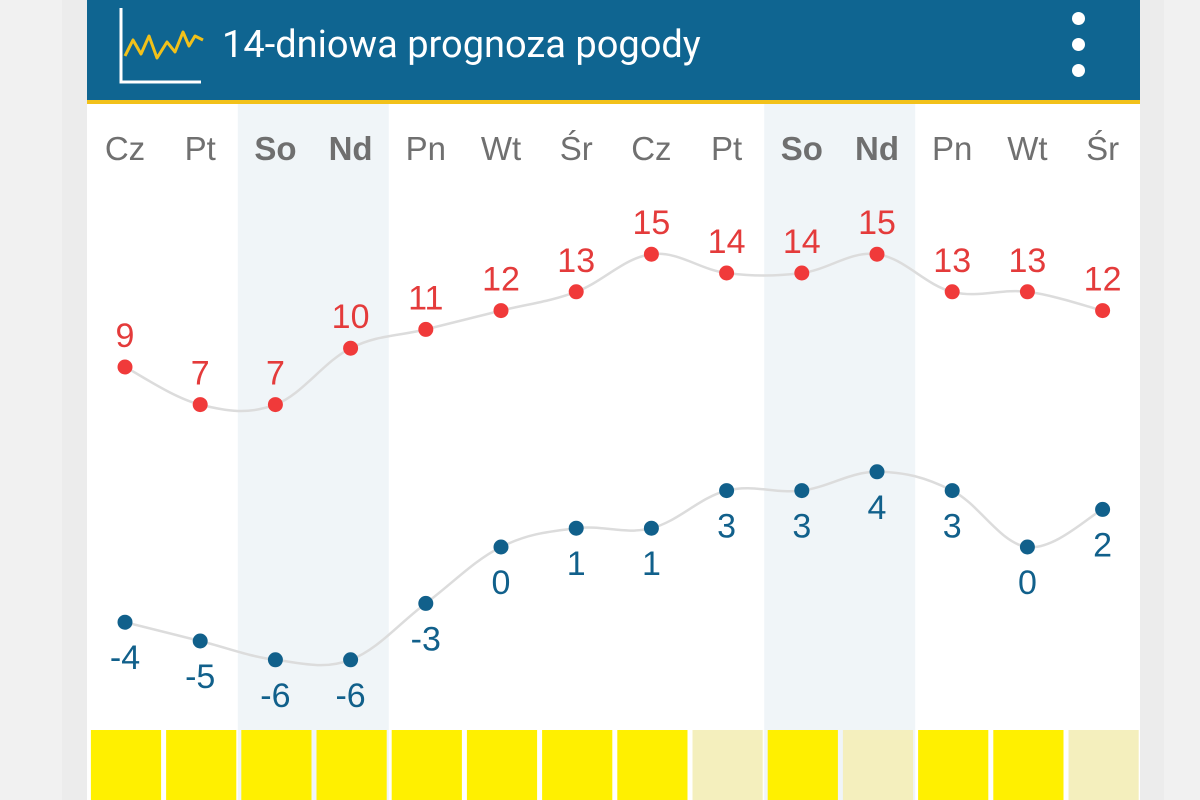 The image size is (1200, 800). What do you see at coordinates (461, 45) in the screenshot?
I see `page-title: 14-dniowa prognoza pogody` at bounding box center [461, 45].